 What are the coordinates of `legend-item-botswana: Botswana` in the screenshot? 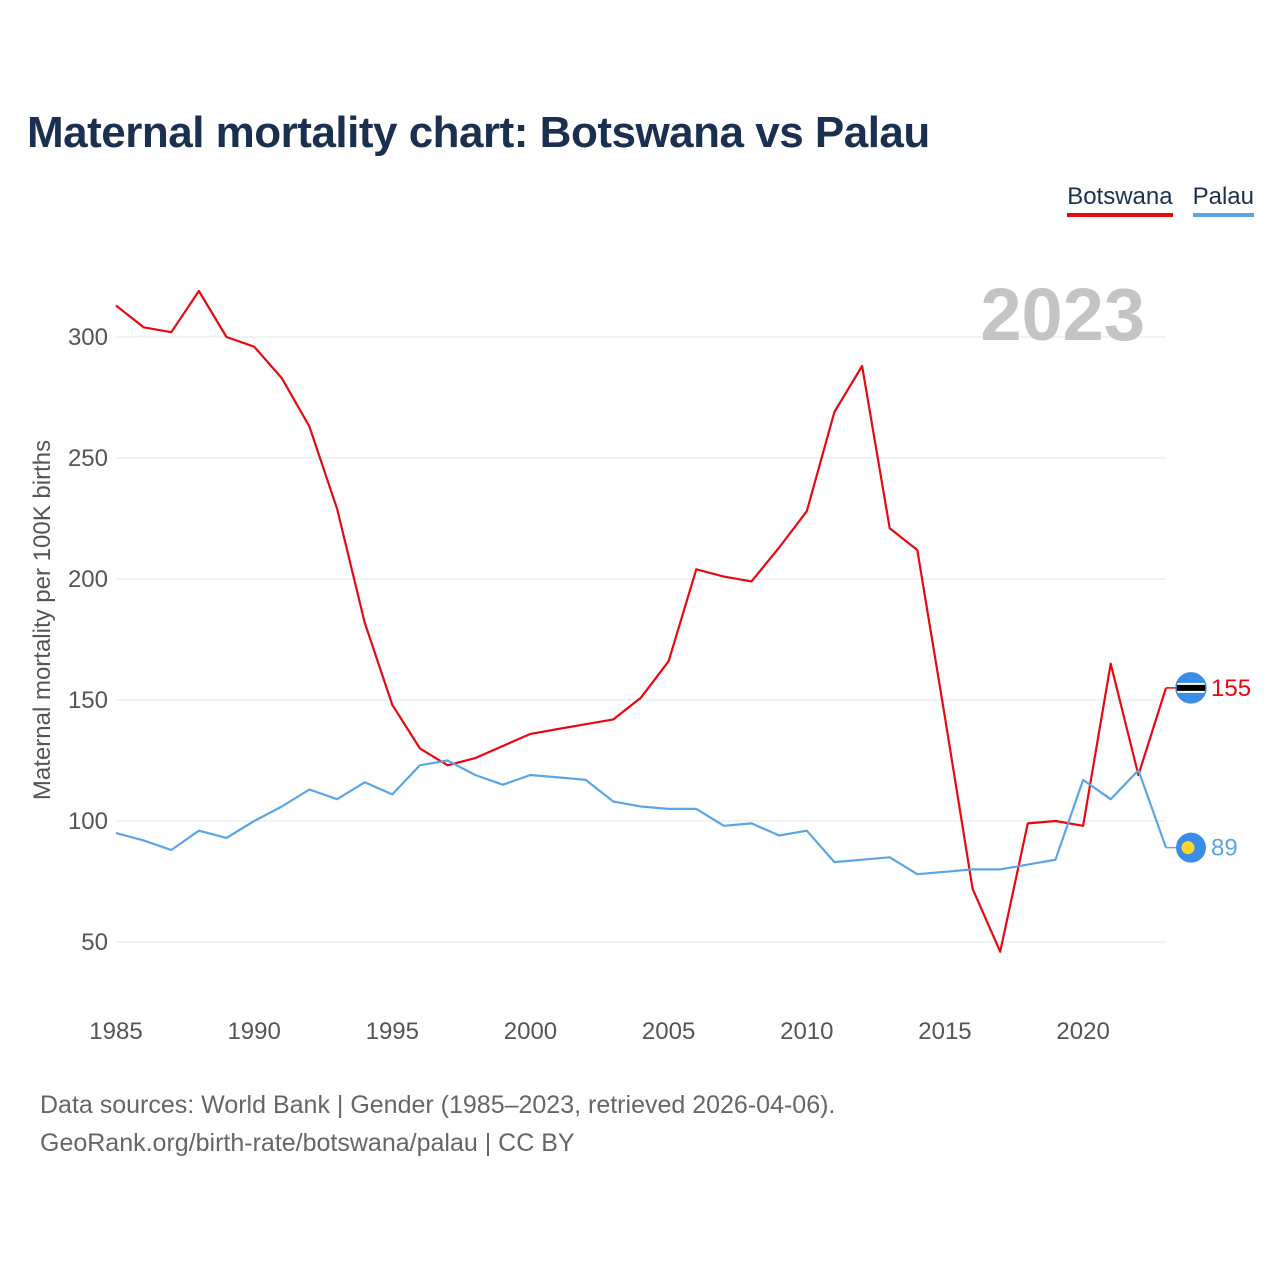 It's located at (1120, 200).